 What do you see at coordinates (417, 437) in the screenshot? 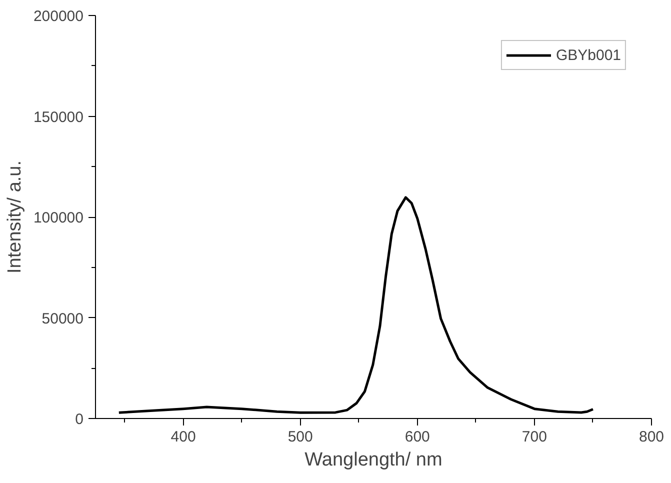
I see `x-tick-label: 600` at bounding box center [417, 437].